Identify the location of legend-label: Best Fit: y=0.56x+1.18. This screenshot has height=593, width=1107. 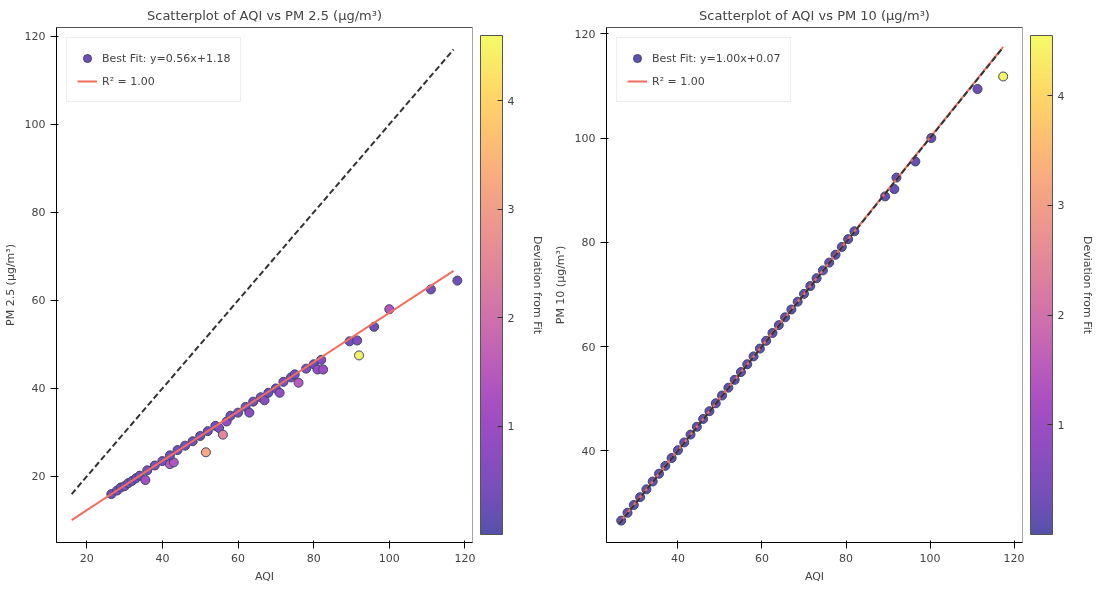
(166, 58).